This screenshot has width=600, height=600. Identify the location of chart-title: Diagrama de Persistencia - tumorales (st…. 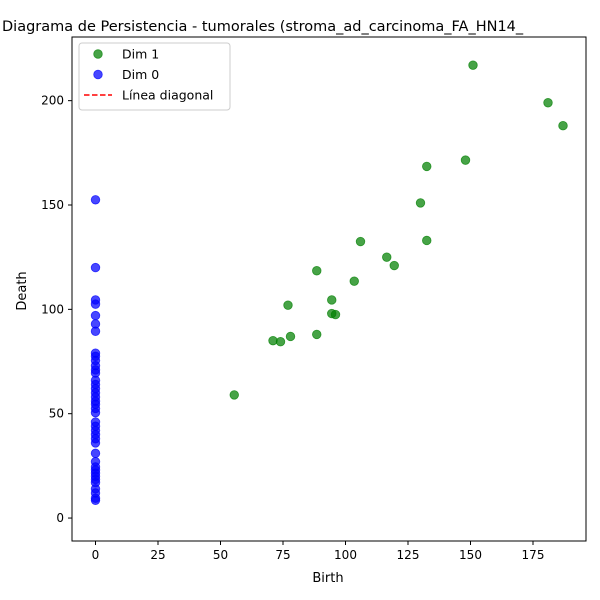
(263, 27).